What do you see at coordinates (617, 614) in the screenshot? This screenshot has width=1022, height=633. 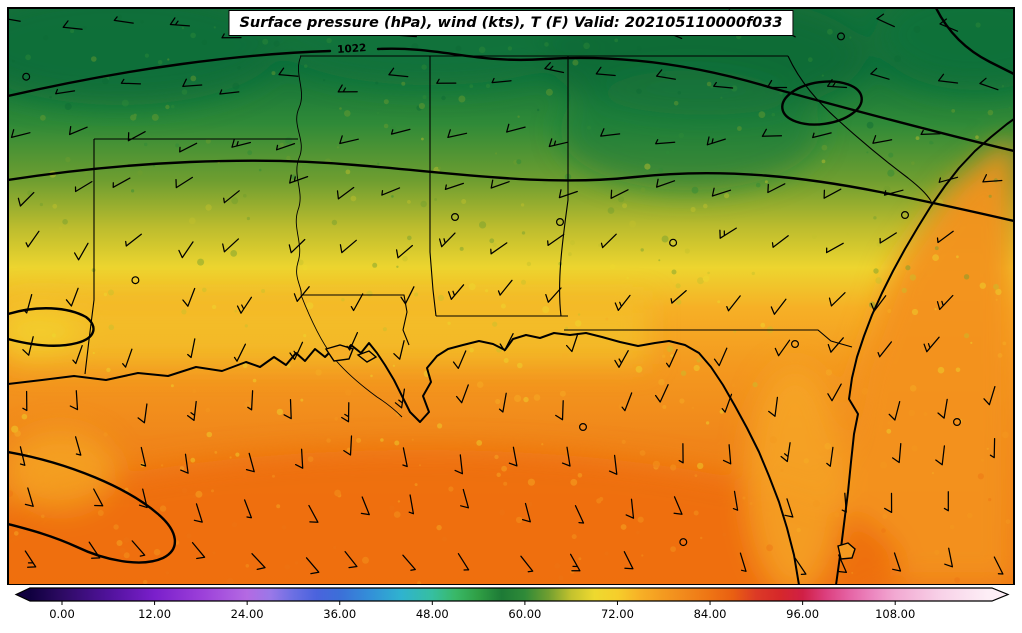 I see `colorbar-tick-label: 72.00` at bounding box center [617, 614].